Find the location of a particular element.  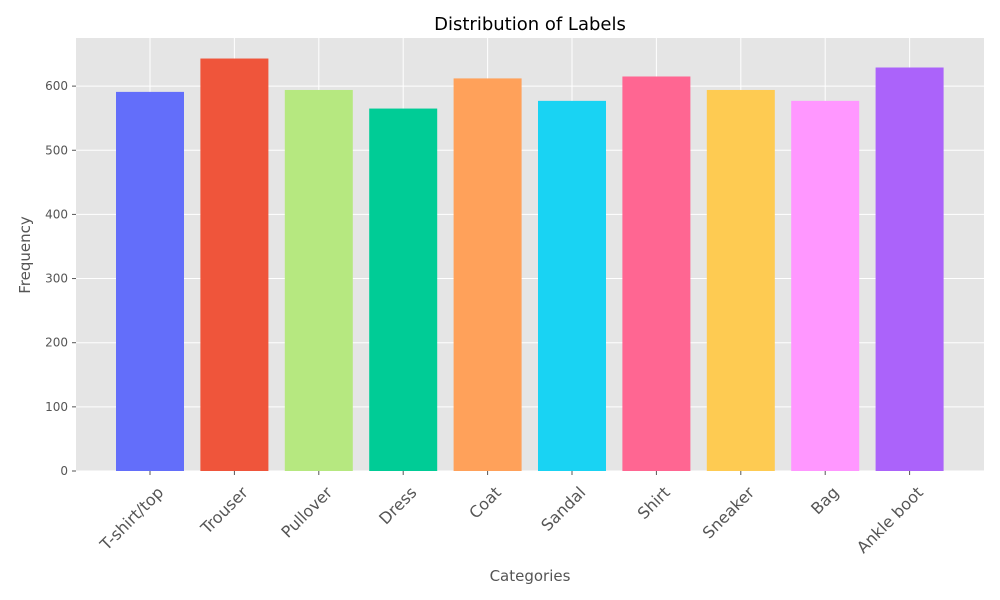

chart-title: Distribution of Labels is located at coordinates (530, 24).